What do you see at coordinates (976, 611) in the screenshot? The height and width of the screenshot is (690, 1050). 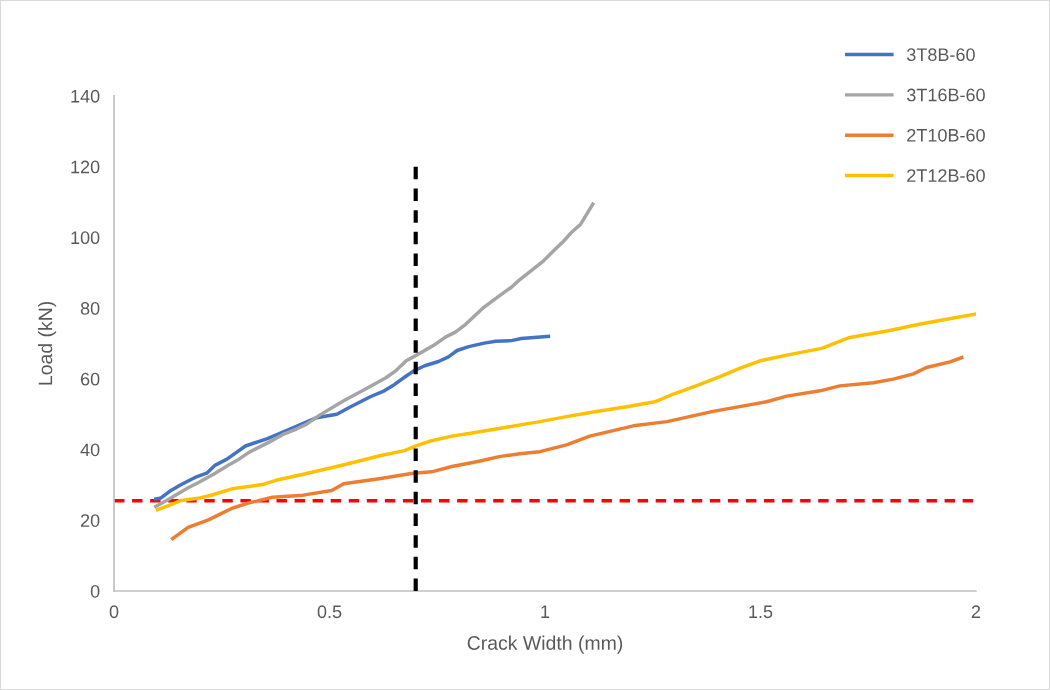 I see `x-tick-label: 2` at bounding box center [976, 611].